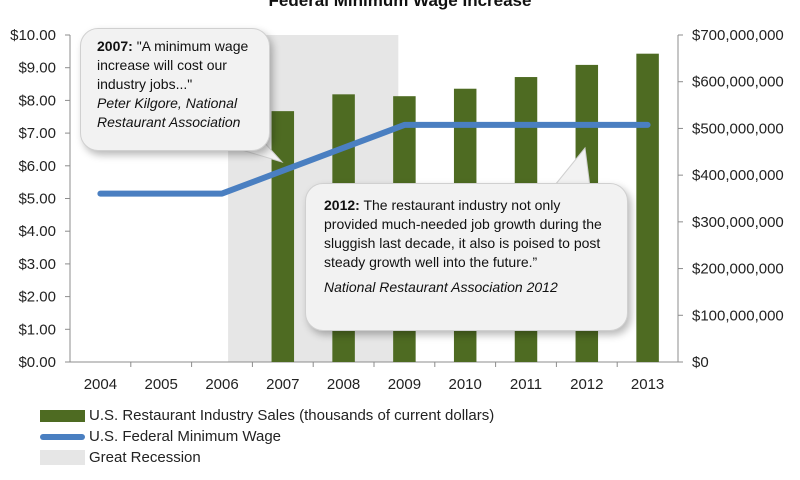  I want to click on left-axis-tick-label: $10.00, so click(33, 35).